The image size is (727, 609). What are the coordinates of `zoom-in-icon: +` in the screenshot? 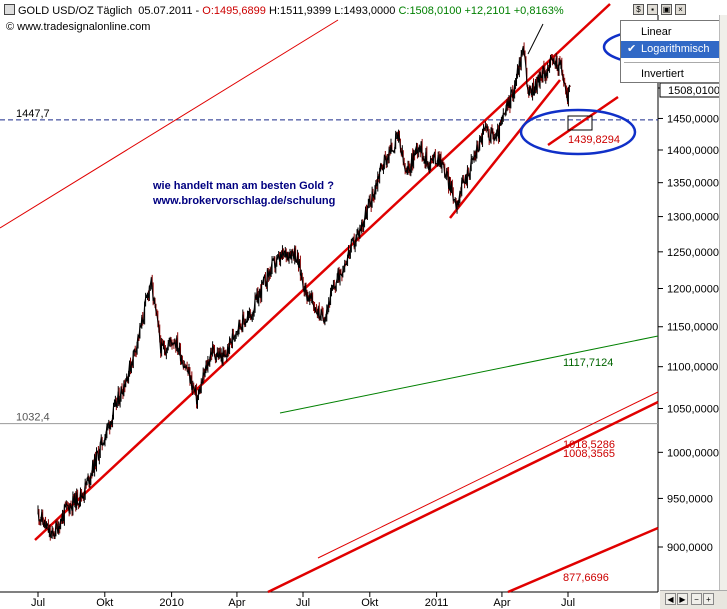 It's located at (708, 599).